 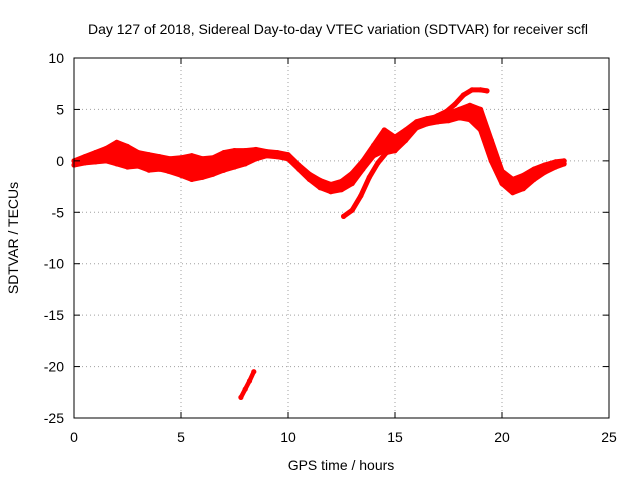 What do you see at coordinates (74, 437) in the screenshot?
I see `x-tick-label: 0` at bounding box center [74, 437].